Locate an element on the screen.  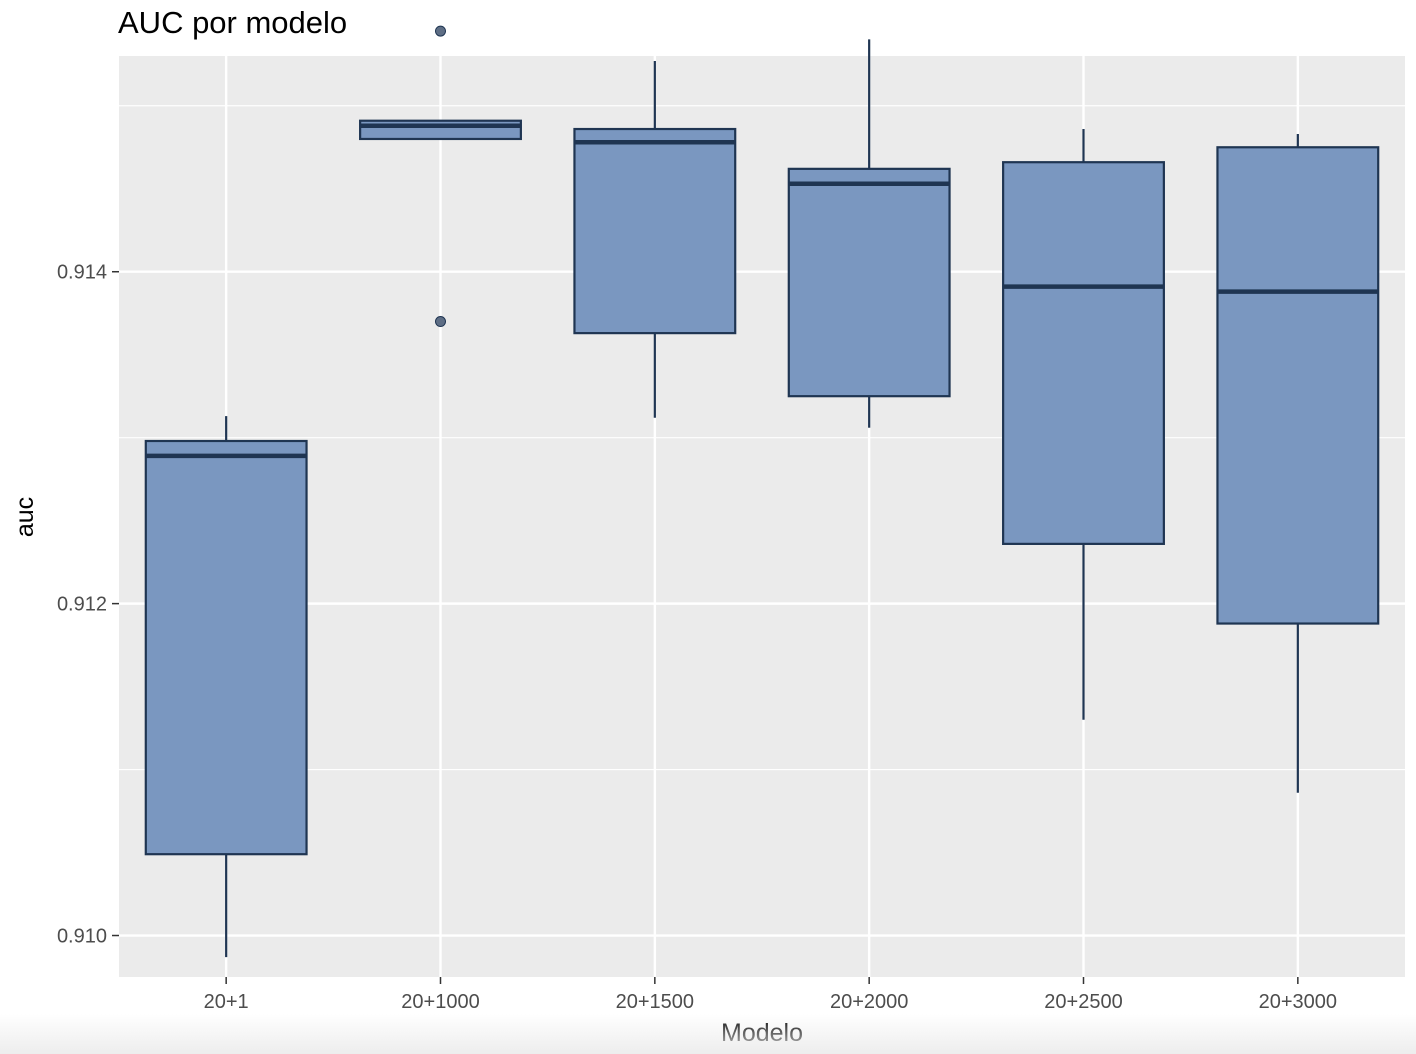
box-20+1 is located at coordinates (226, 687).